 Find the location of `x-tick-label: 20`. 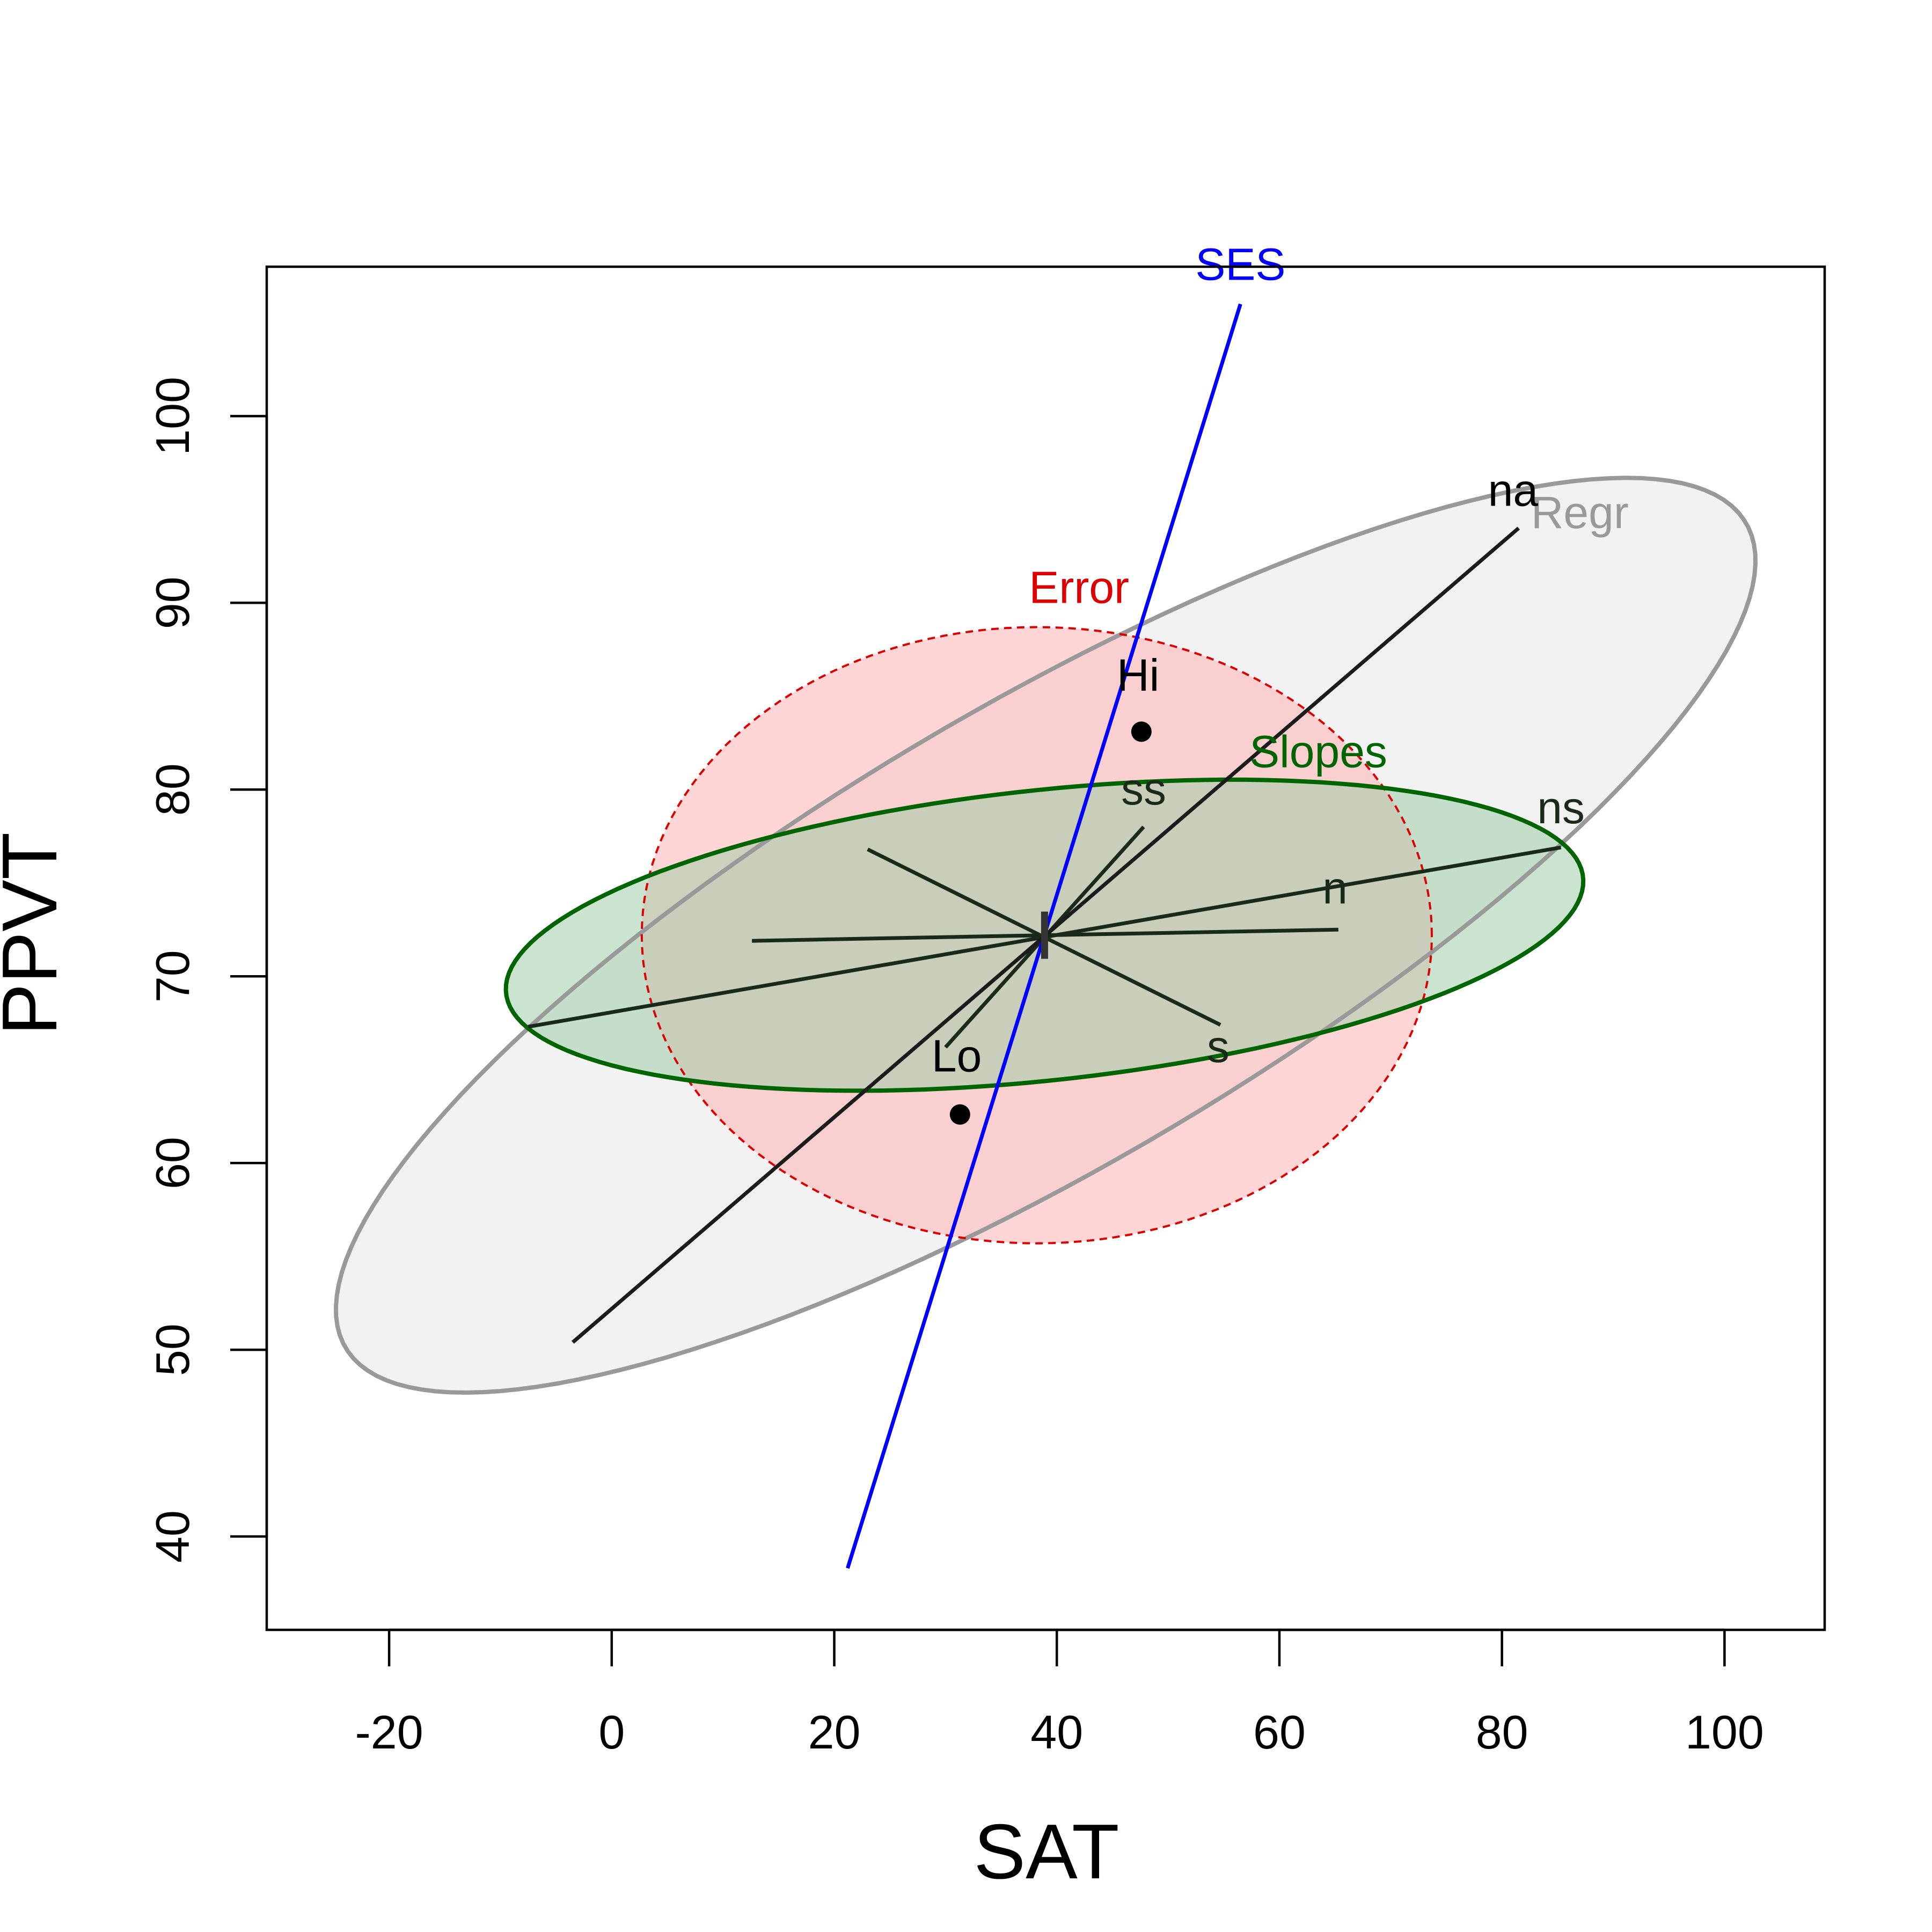

x-tick-label: 20 is located at coordinates (834, 1732).